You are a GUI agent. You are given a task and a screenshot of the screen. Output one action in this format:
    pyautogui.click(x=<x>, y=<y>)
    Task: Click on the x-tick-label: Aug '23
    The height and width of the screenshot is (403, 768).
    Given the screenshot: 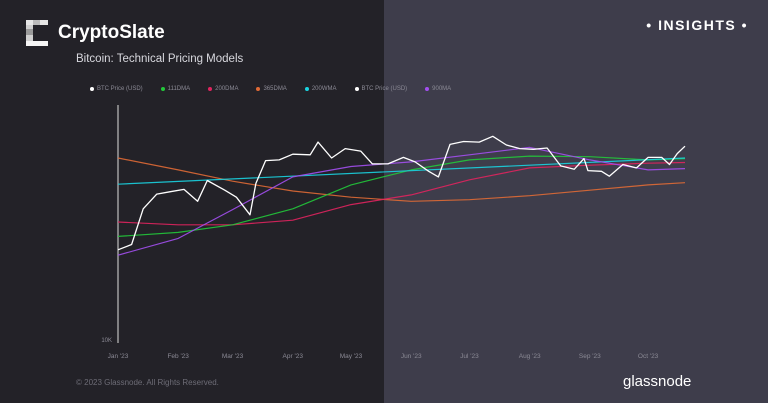 What is the action you would take?
    pyautogui.click(x=530, y=356)
    